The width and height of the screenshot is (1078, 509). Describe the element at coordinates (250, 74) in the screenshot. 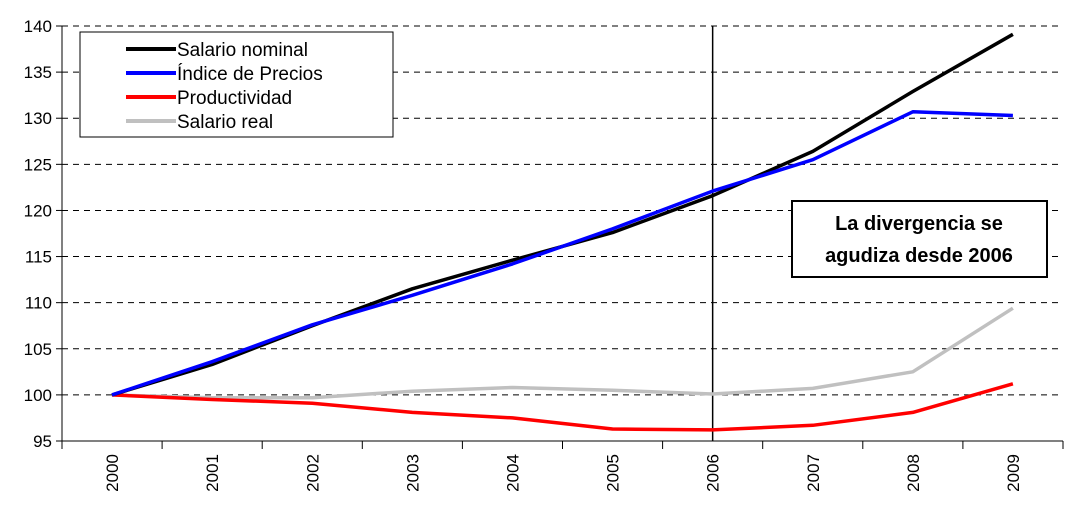

I see `legend-label: Índice de Precios` at that location.